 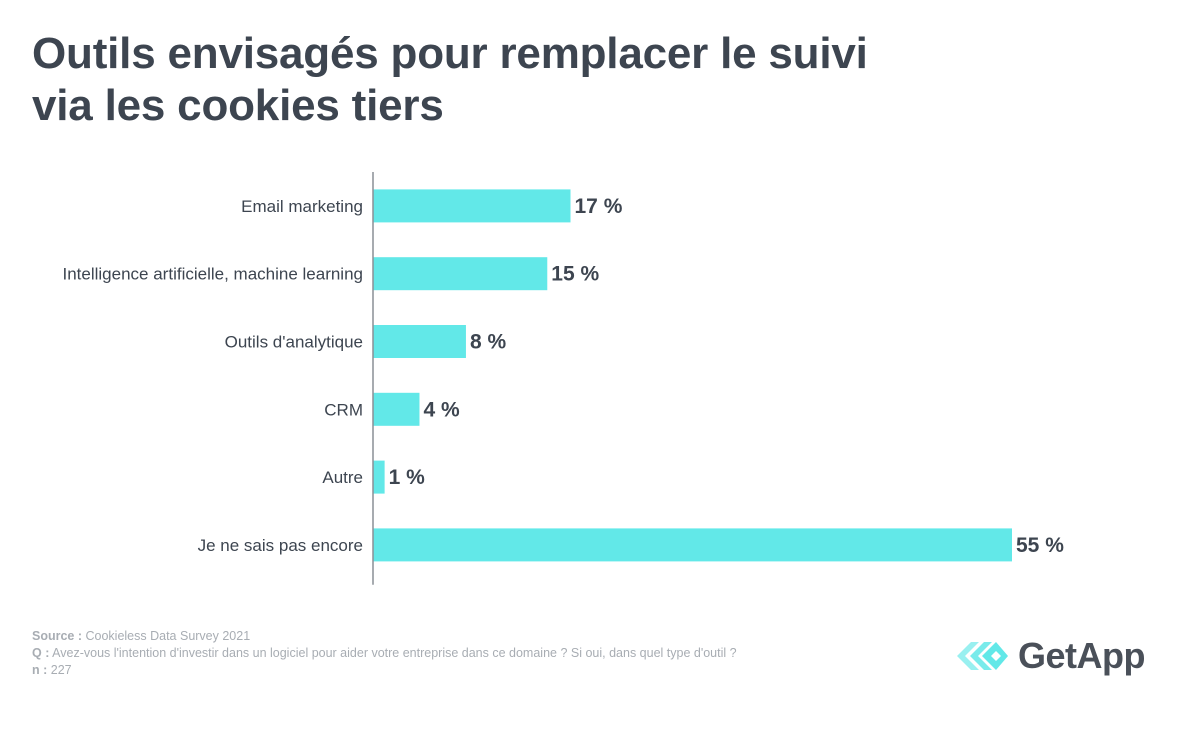 I want to click on sample-size-text: 227, so click(x=59, y=670).